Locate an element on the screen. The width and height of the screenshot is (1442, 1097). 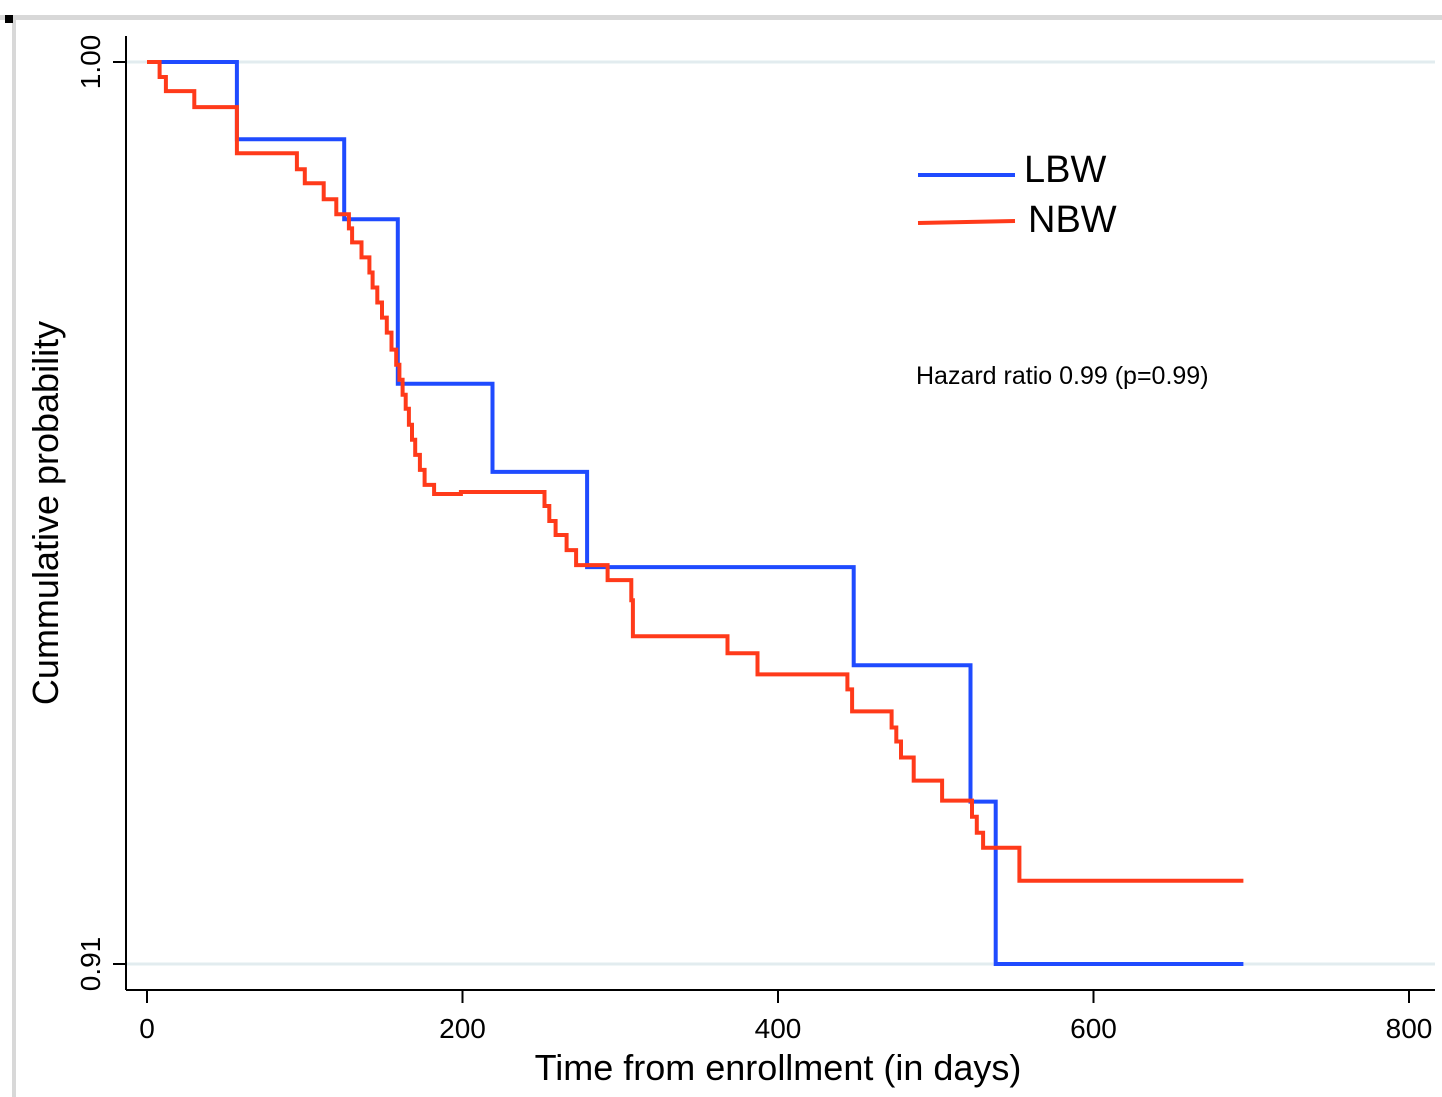
hazard-annotation: Hazard ratio 0.99 (p=0.99) is located at coordinates (1062, 376).